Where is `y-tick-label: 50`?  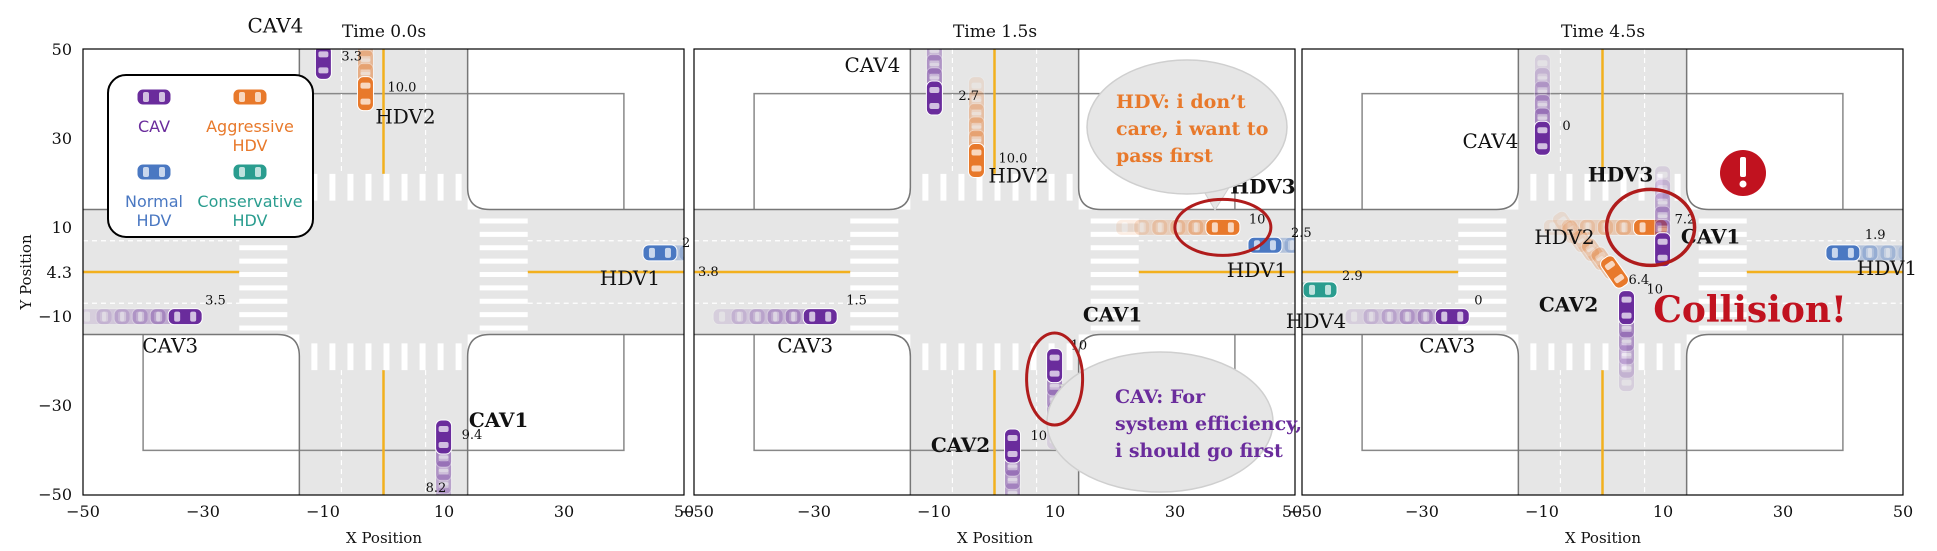 y-tick-label: 50 is located at coordinates (62, 49).